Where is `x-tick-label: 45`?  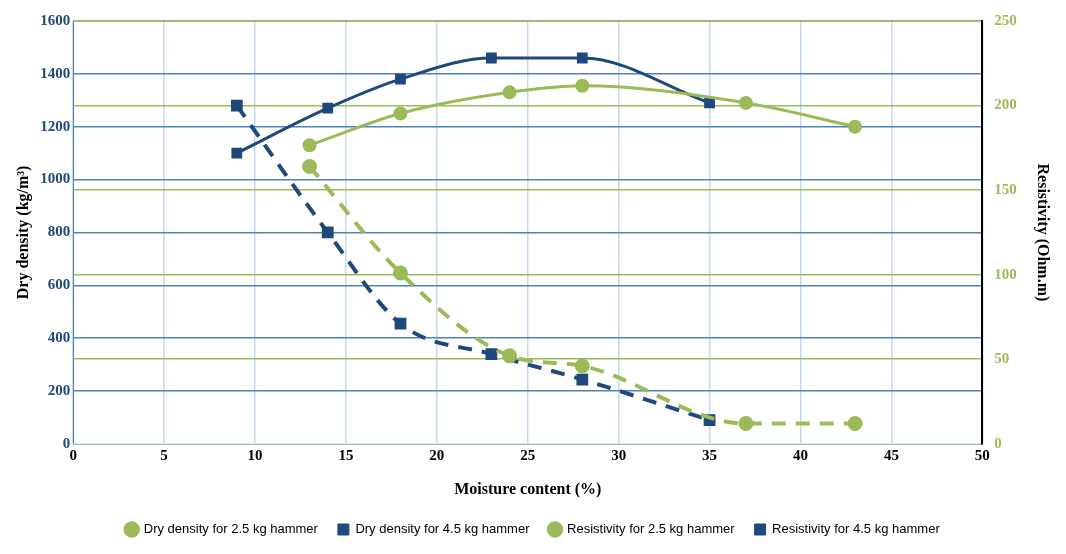 x-tick-label: 45 is located at coordinates (891, 454).